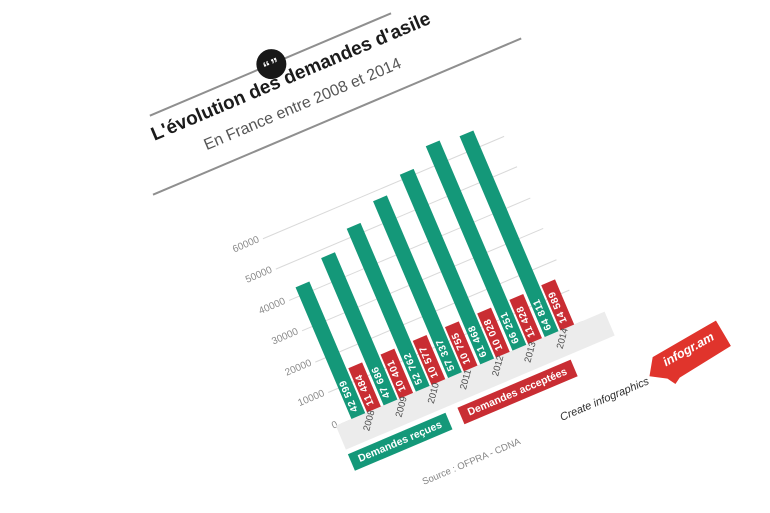 This screenshot has width=770, height=513. Describe the element at coordinates (259, 275) in the screenshot. I see `y-axis-label-50000: 50000` at that location.